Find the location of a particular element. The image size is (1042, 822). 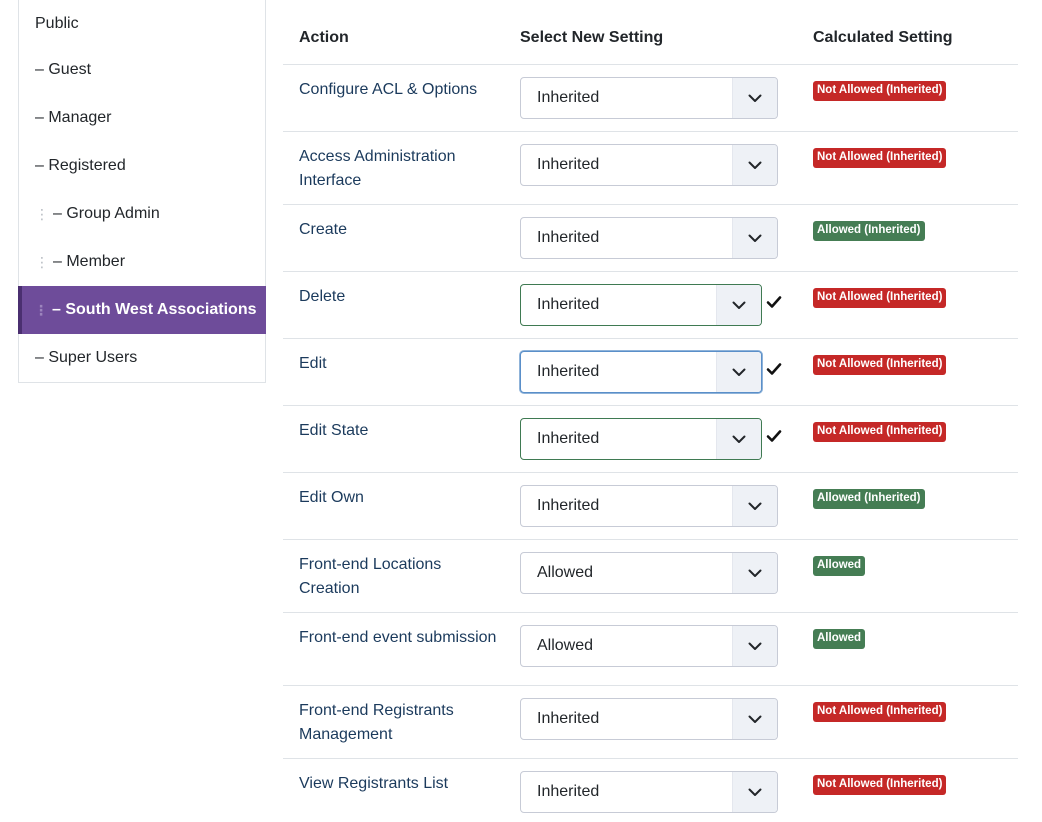

group-label: – Guest is located at coordinates (63, 69).